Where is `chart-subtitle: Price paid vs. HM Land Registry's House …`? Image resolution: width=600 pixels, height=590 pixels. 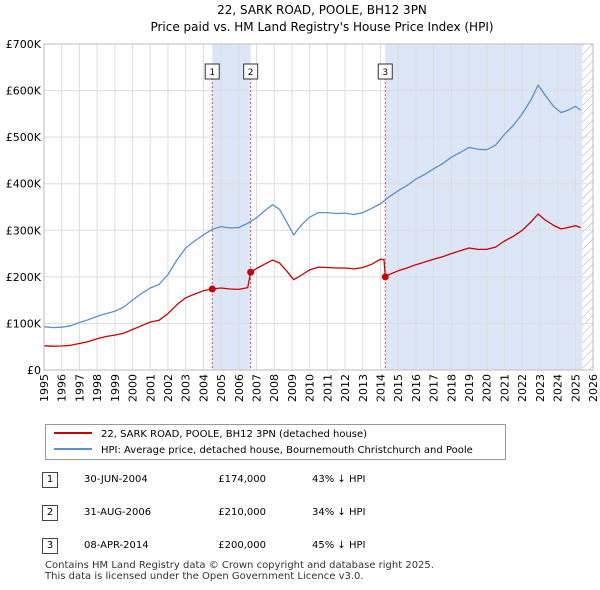
chart-subtitle: Price paid vs. HM Land Registry's House … is located at coordinates (321, 27).